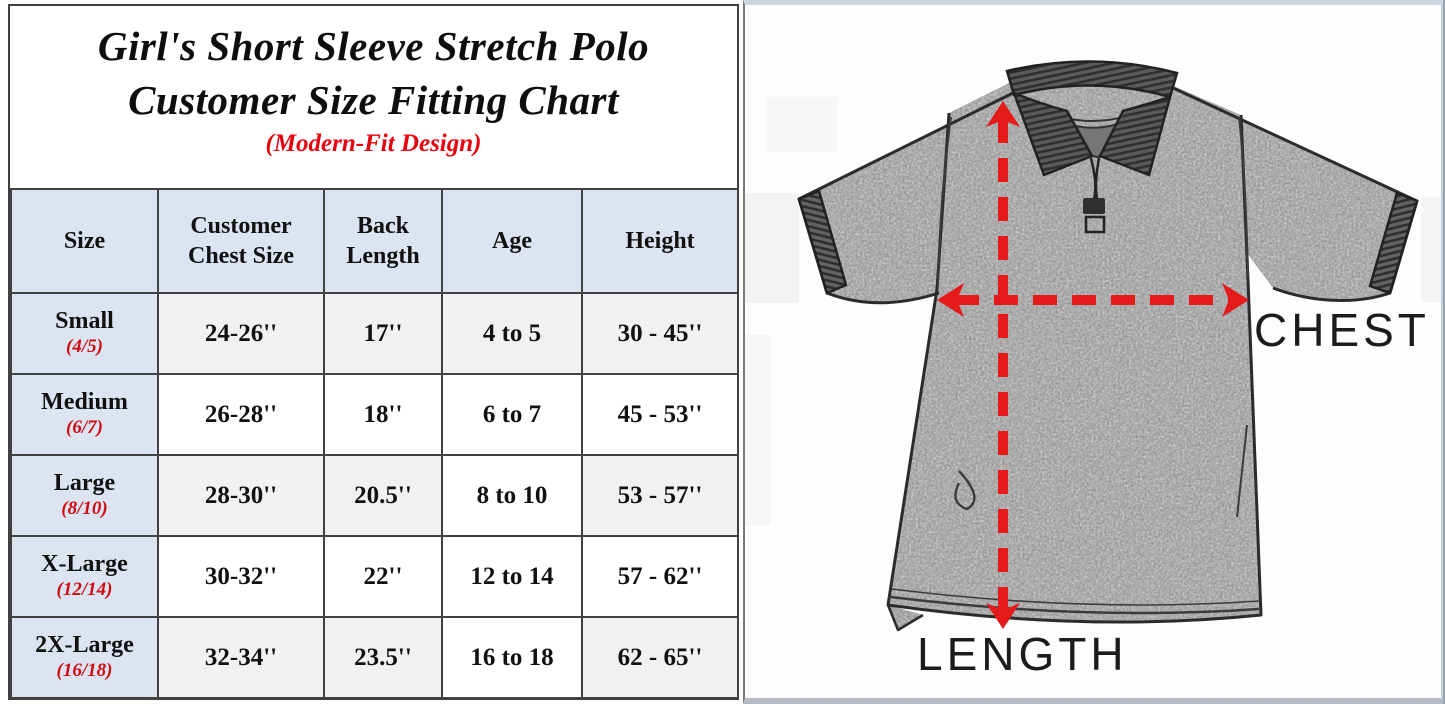  I want to click on size-cell: Medium (6/7), so click(84, 414).